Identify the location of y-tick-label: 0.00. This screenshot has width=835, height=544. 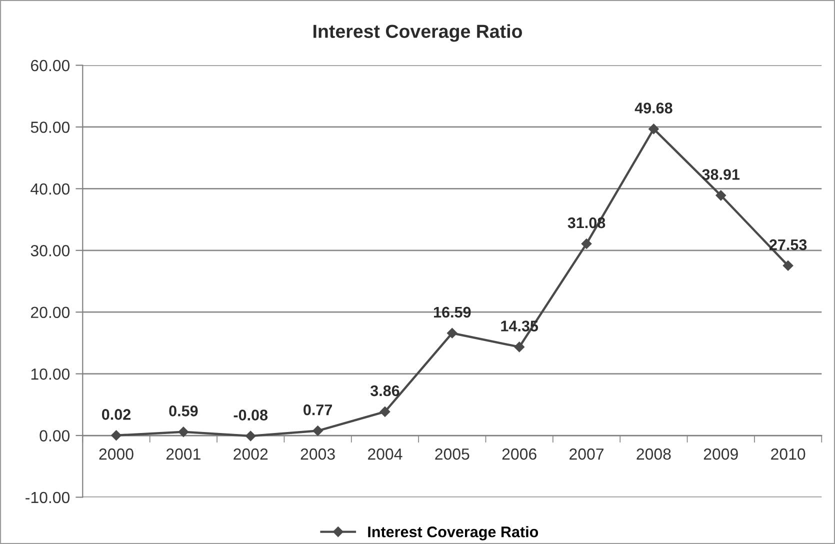
(55, 436).